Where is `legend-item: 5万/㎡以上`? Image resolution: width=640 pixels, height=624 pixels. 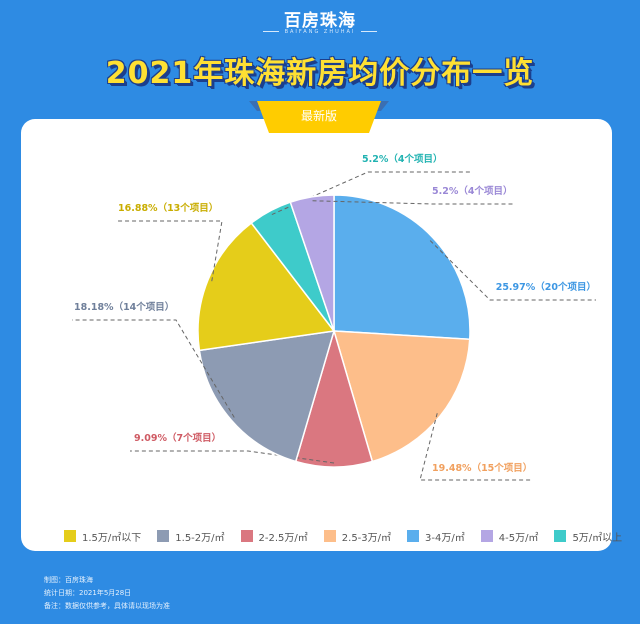
legend-item: 5万/㎡以上 is located at coordinates (588, 536).